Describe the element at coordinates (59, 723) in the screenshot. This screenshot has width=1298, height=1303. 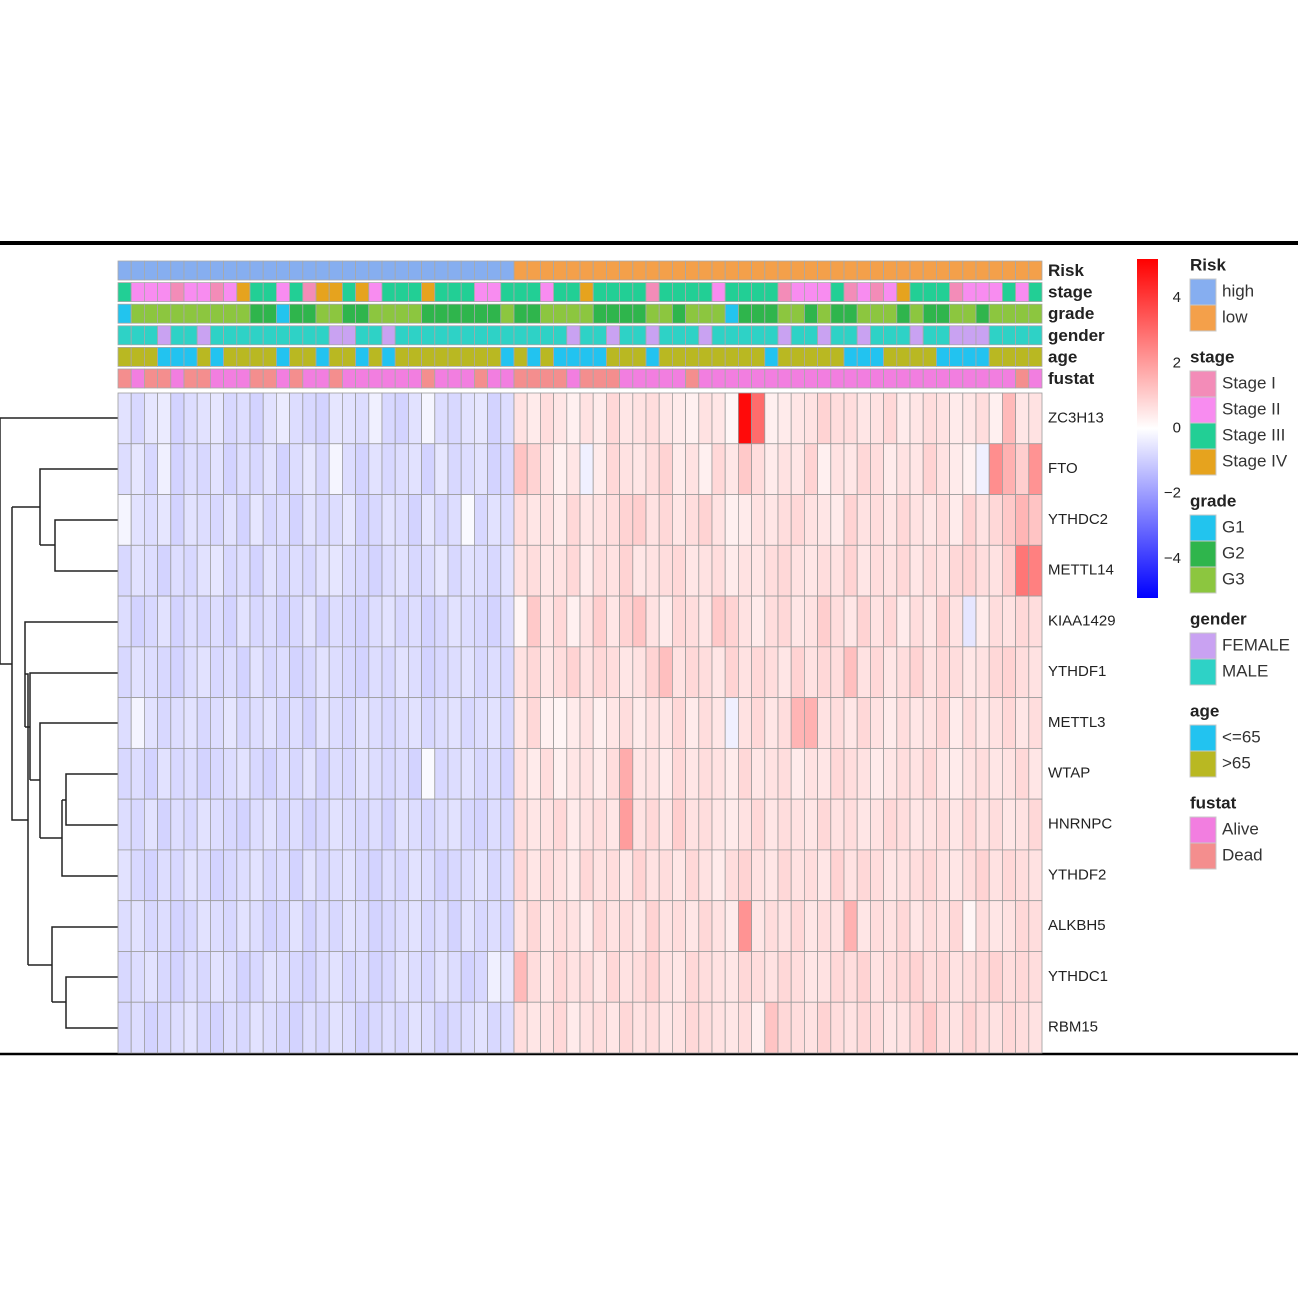
I see `dendrogram` at that location.